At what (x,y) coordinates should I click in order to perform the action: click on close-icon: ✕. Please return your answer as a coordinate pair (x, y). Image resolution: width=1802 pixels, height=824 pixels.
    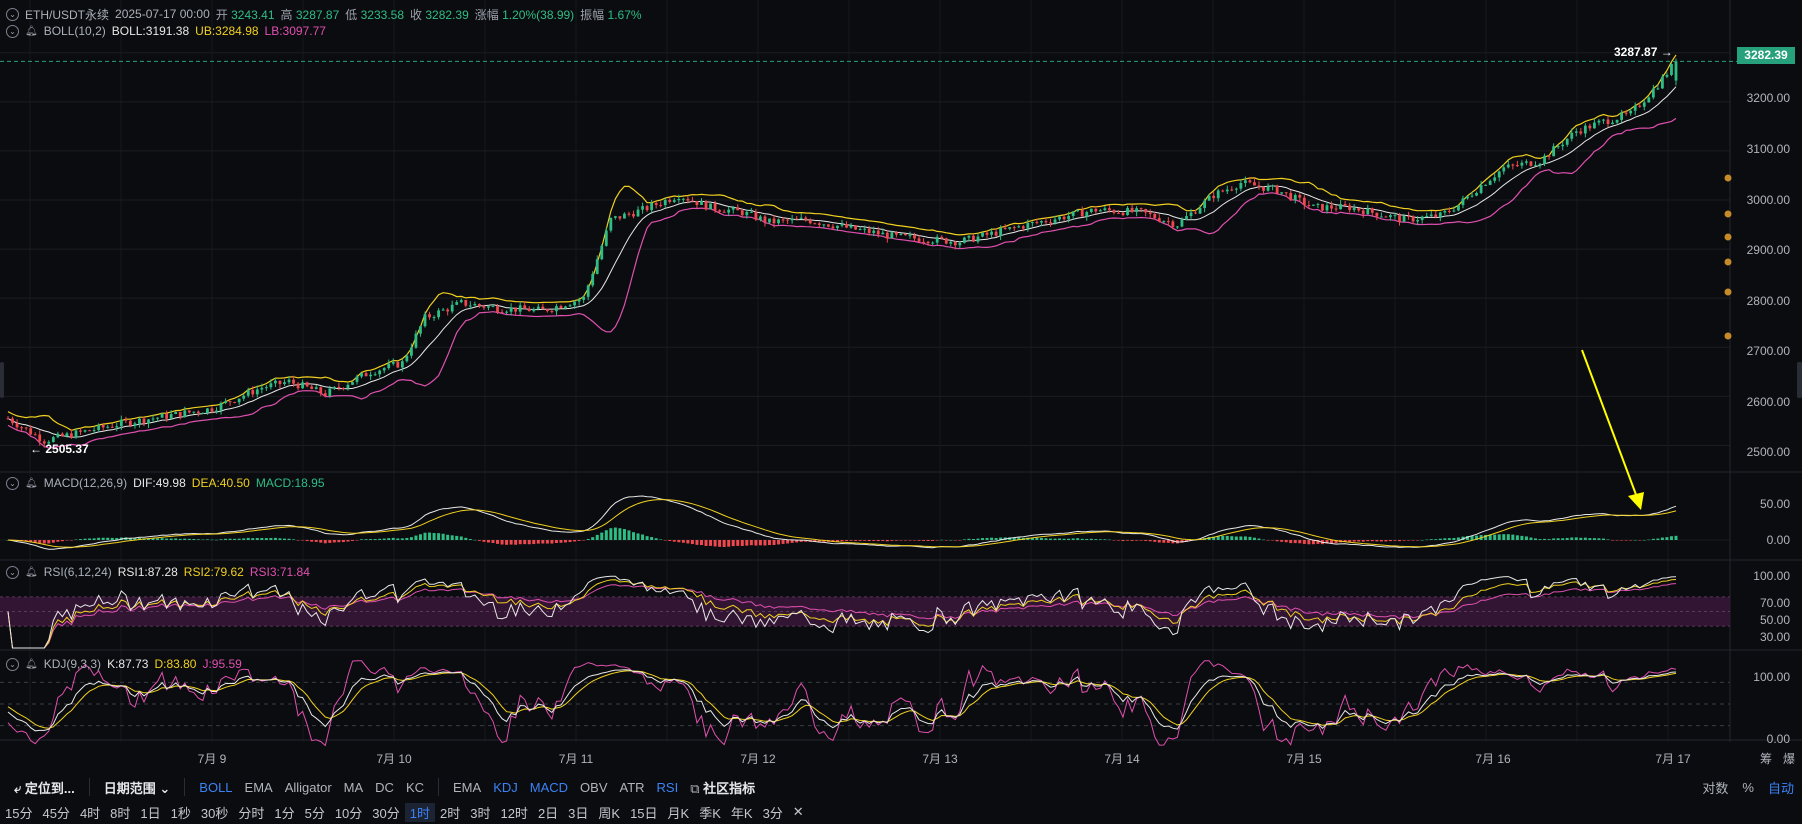
    Looking at the image, I should click on (798, 811).